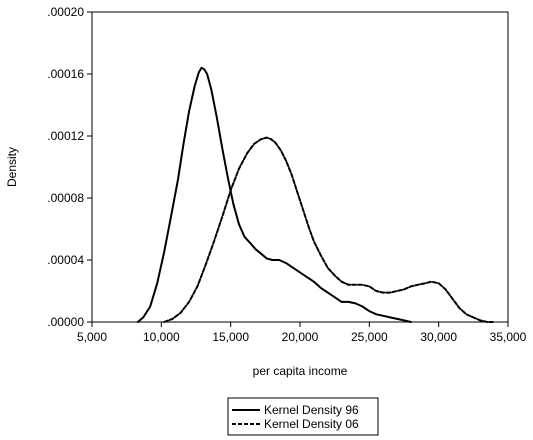 The image size is (533, 440). What do you see at coordinates (300, 371) in the screenshot?
I see `x-axis-title: per capita income` at bounding box center [300, 371].